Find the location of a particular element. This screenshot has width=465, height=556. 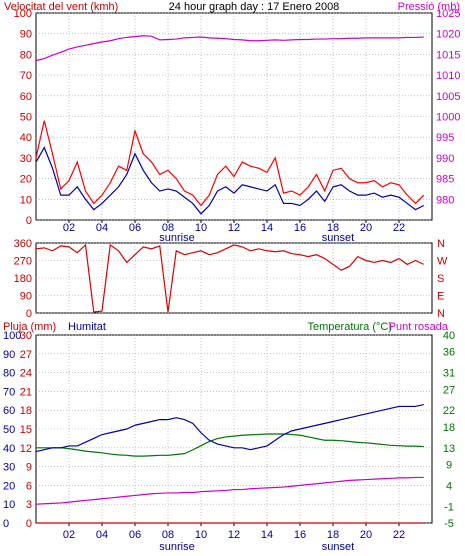

rain-tick-label: 30 is located at coordinates (26, 336).